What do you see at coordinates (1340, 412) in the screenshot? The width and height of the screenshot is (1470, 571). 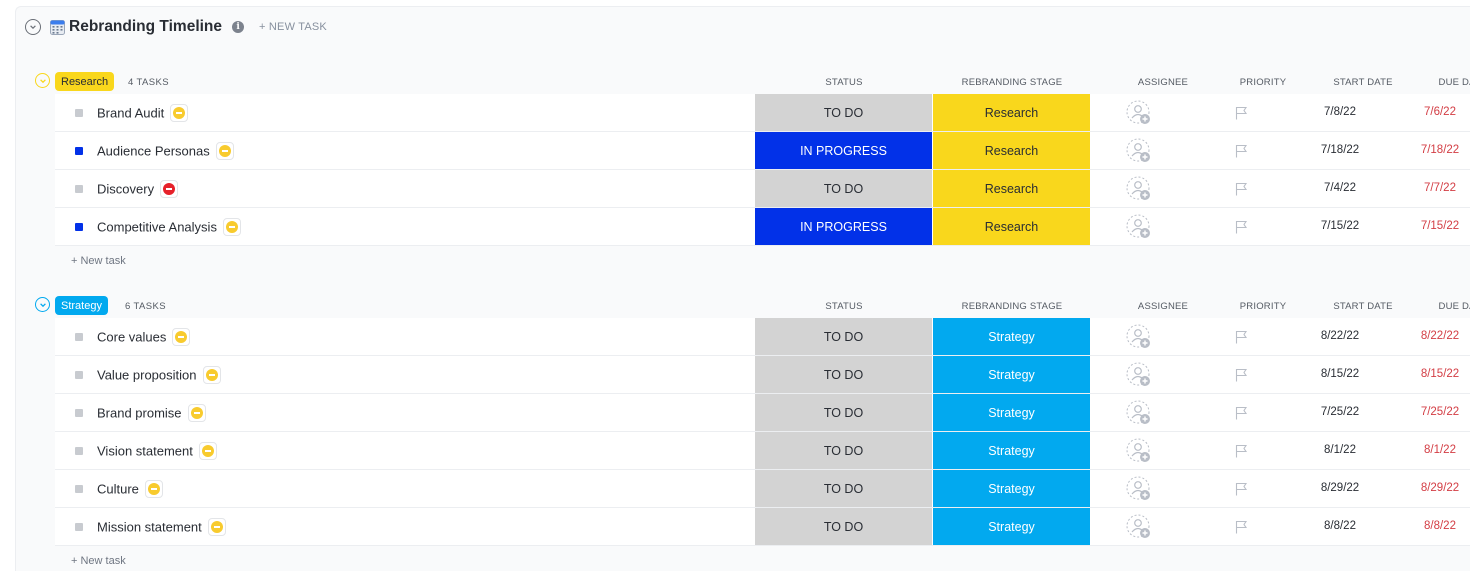 I see `start-date: 7/25/22` at bounding box center [1340, 412].